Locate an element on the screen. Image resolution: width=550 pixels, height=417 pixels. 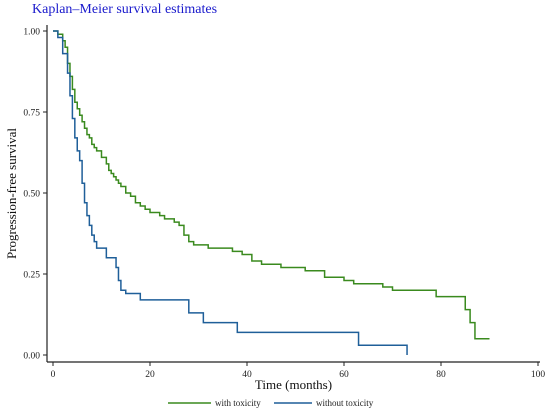
y-axis-label: Progression-free survival is located at coordinates (11, 193).